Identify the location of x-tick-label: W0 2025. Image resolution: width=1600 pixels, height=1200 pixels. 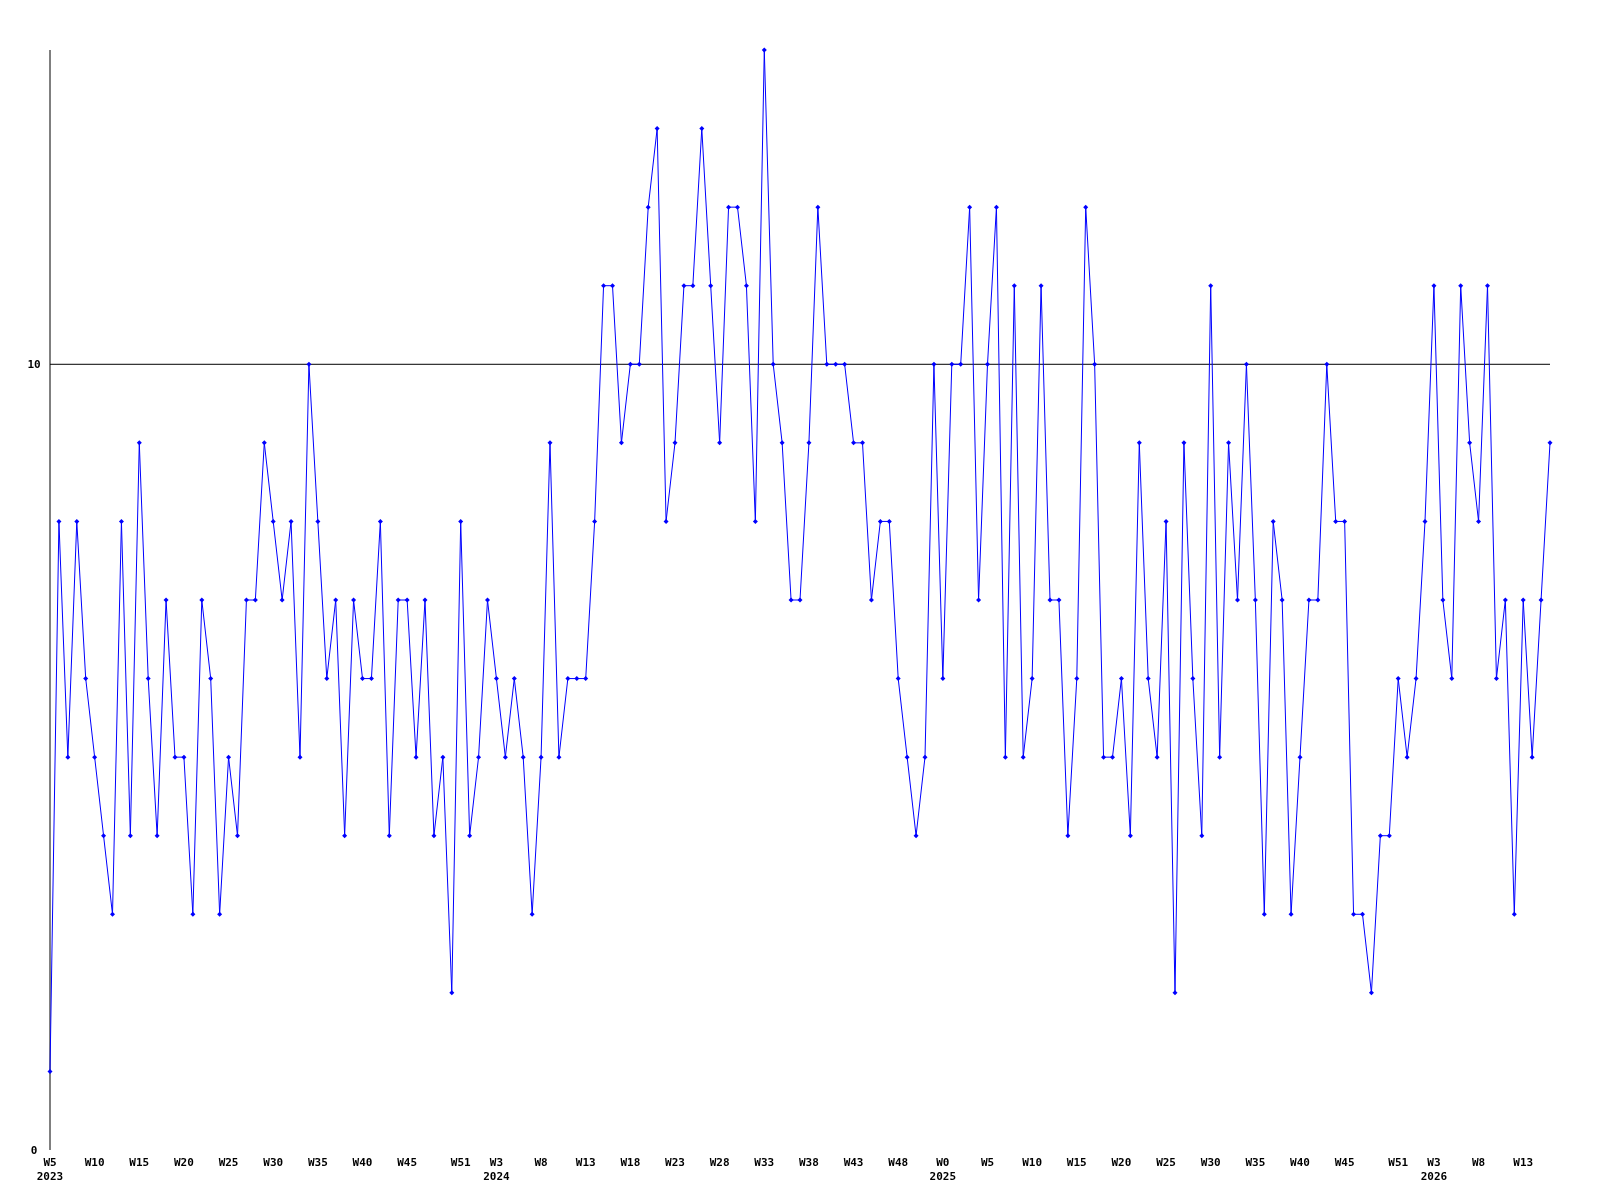
(943, 1169).